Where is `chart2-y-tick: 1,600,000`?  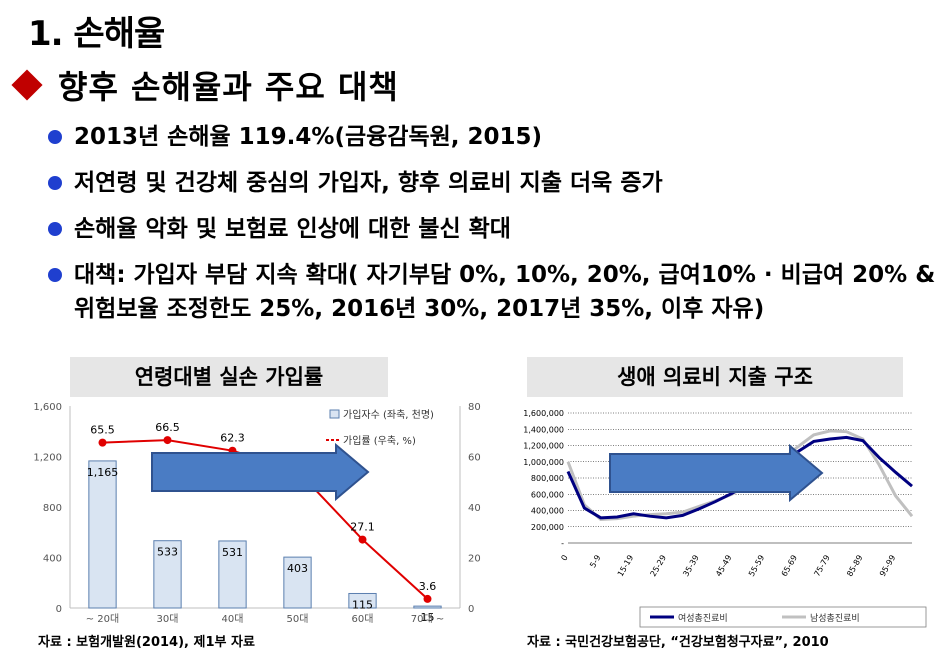 chart2-y-tick: 1,600,000 is located at coordinates (543, 413).